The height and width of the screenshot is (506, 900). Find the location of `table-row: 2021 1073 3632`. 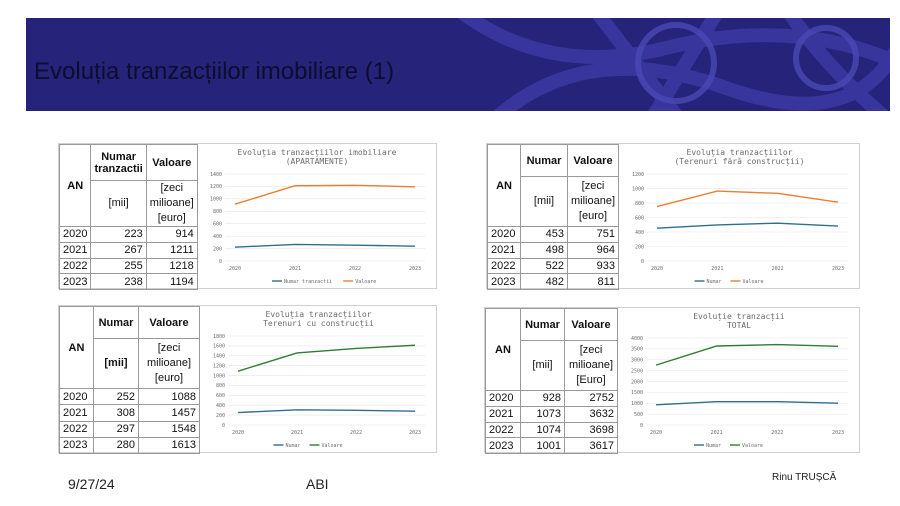

table-row: 2021 1073 3632 is located at coordinates (551, 414).